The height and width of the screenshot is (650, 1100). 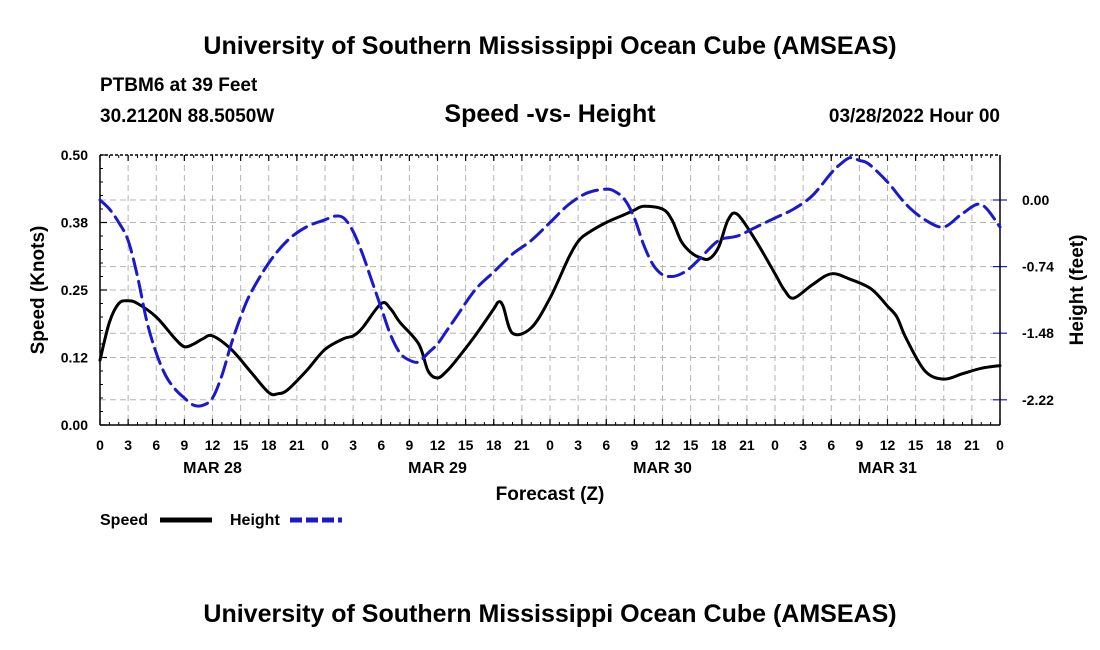 I want to click on y2-tick-label: -0.74, so click(x=1038, y=267).